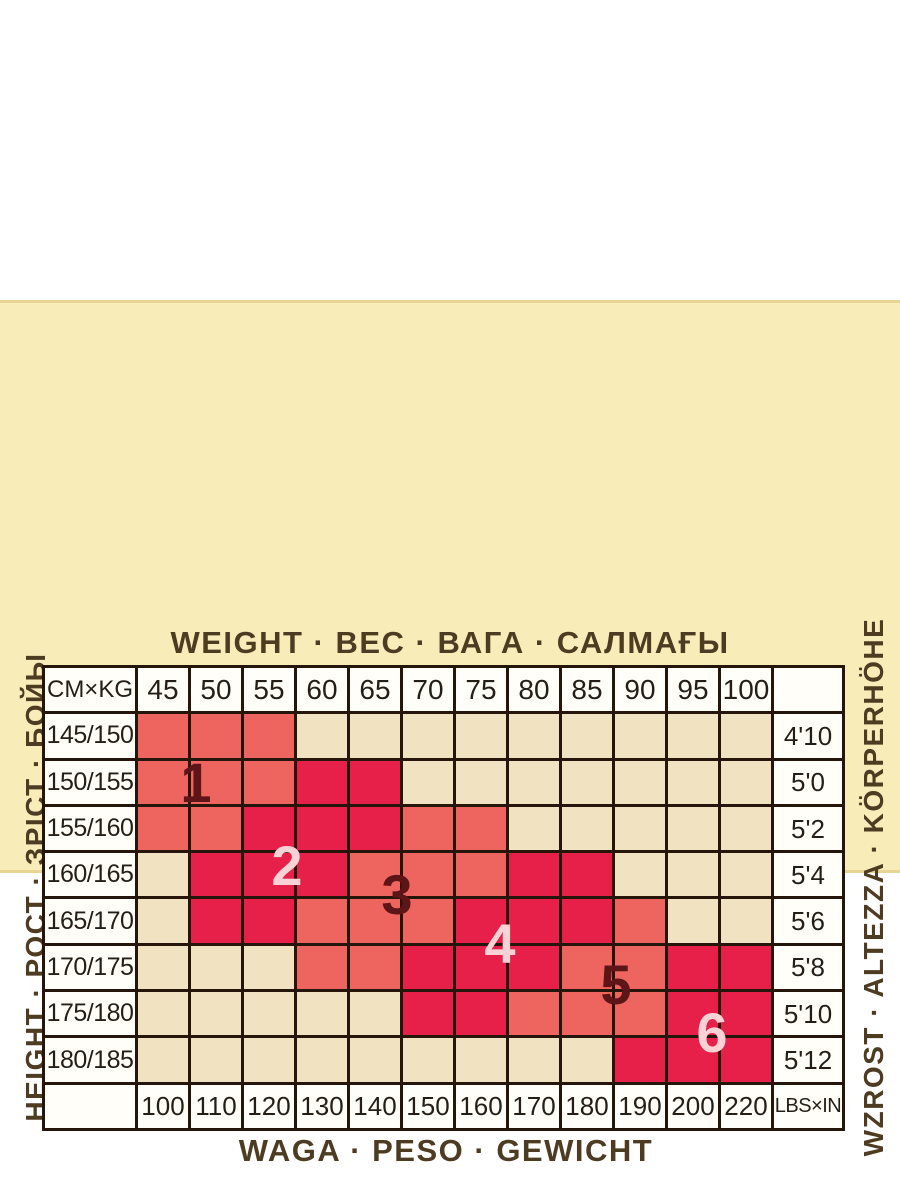  I want to click on lbs-footer: 140, so click(375, 1106).